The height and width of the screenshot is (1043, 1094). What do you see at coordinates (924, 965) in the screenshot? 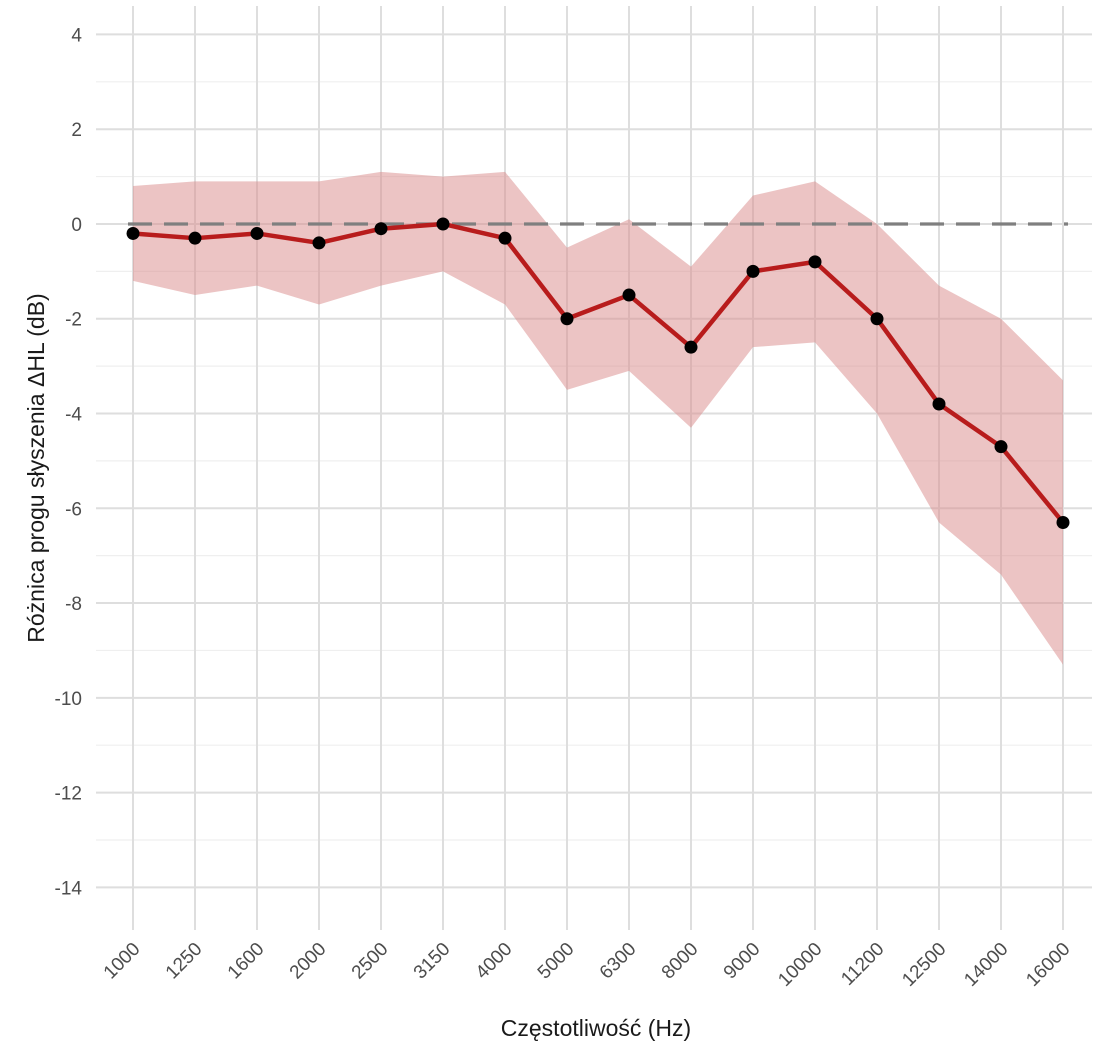
I see `x-tick-label: 12500` at bounding box center [924, 965].